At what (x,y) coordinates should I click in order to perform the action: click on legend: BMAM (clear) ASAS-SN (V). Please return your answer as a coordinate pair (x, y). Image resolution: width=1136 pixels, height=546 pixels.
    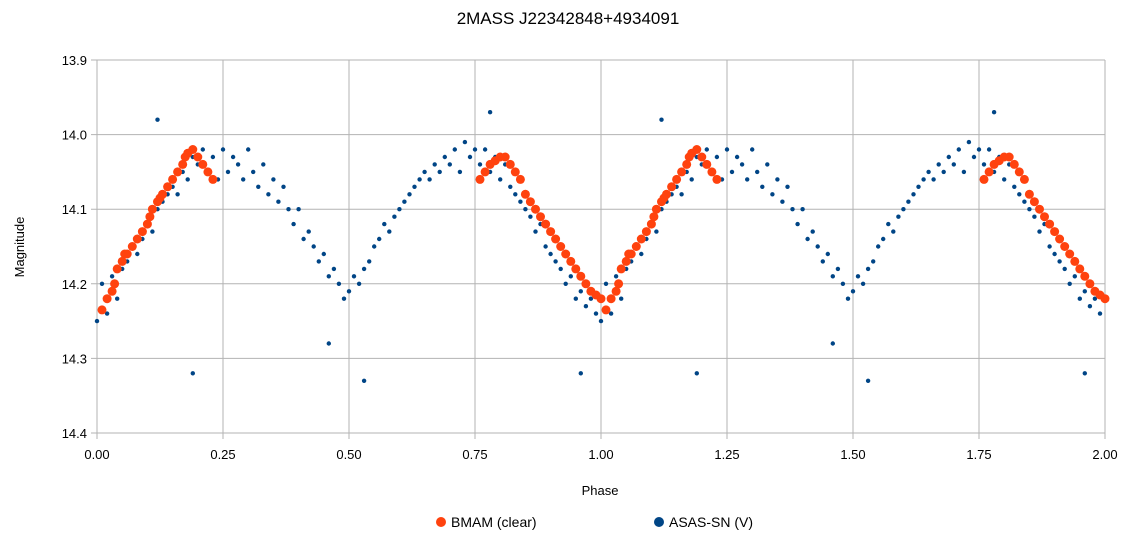
    Looking at the image, I should click on (594, 522).